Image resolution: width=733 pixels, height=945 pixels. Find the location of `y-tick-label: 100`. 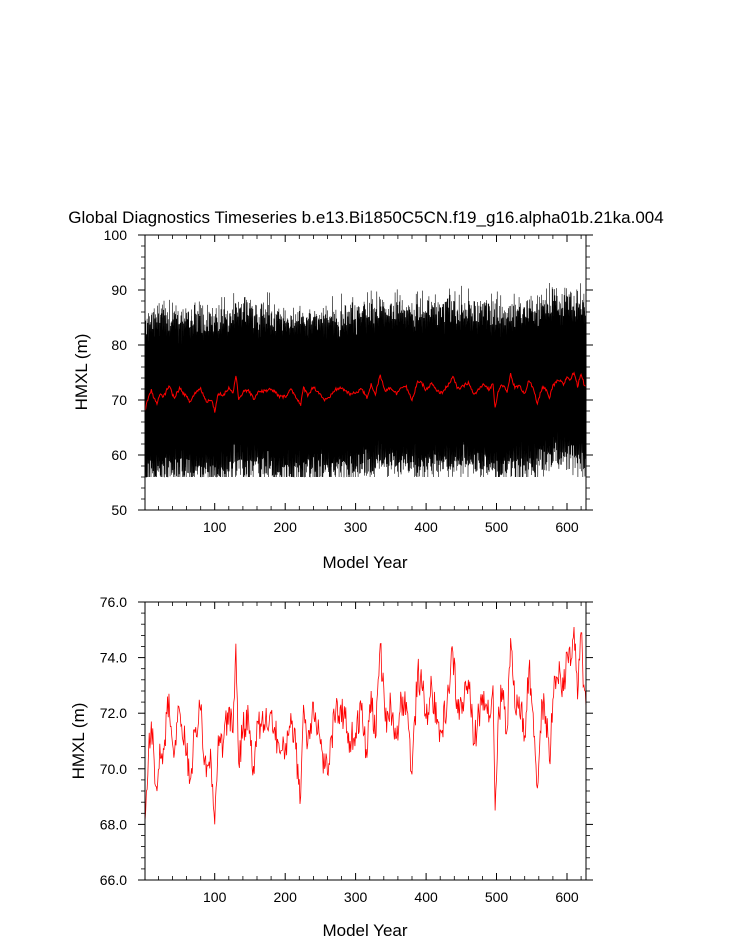

y-tick-label: 100 is located at coordinates (116, 235).